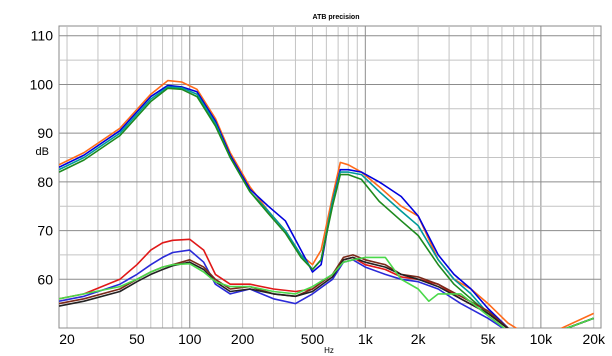  I want to click on y-tick-label: 100, so click(42, 84).